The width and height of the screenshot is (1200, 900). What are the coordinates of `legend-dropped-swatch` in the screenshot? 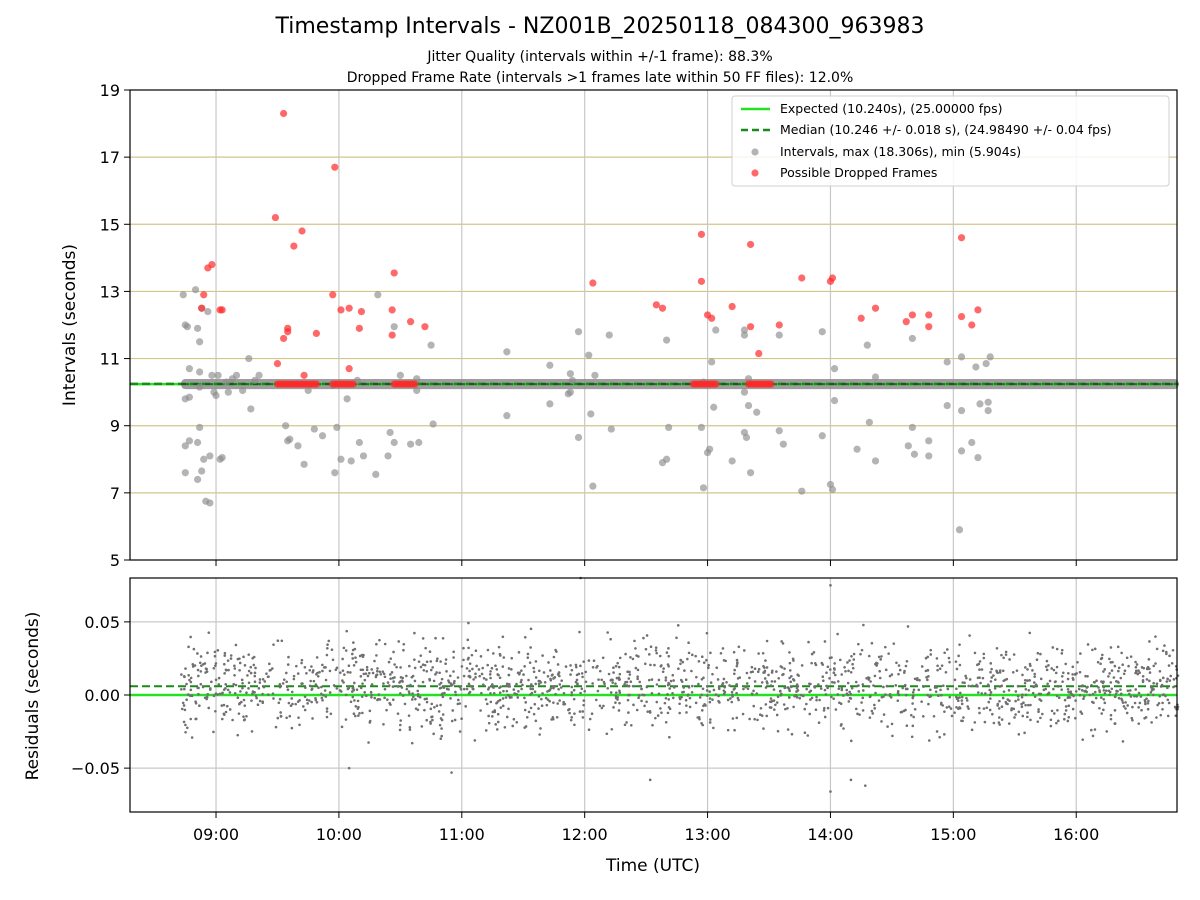 It's located at (755, 173).